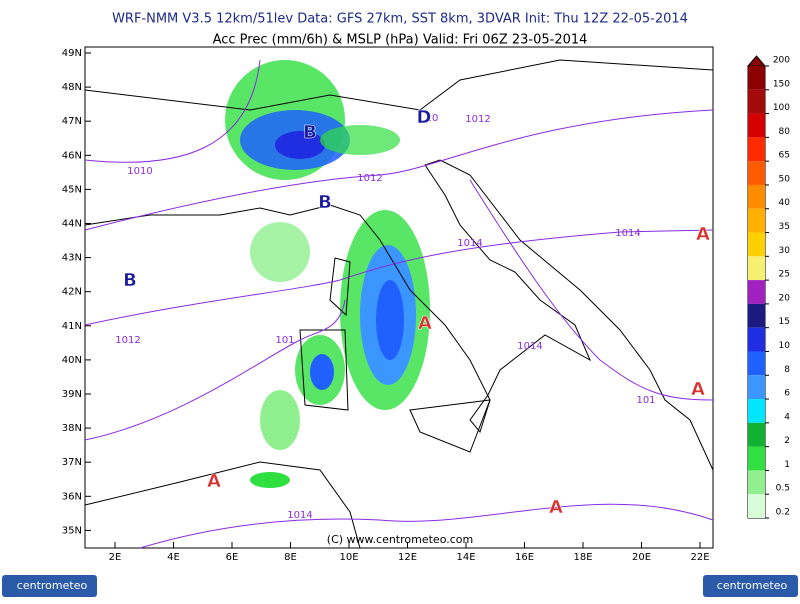 This screenshot has width=800, height=604. Describe the element at coordinates (115, 557) in the screenshot. I see `lon-label: 2E` at that location.